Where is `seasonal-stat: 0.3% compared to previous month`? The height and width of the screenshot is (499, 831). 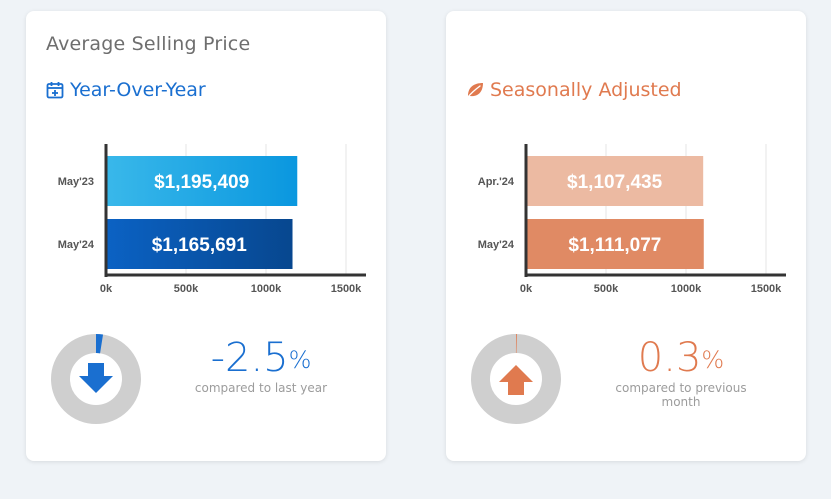
seasonal-stat: 0.3% compared to previous month is located at coordinates (681, 372).